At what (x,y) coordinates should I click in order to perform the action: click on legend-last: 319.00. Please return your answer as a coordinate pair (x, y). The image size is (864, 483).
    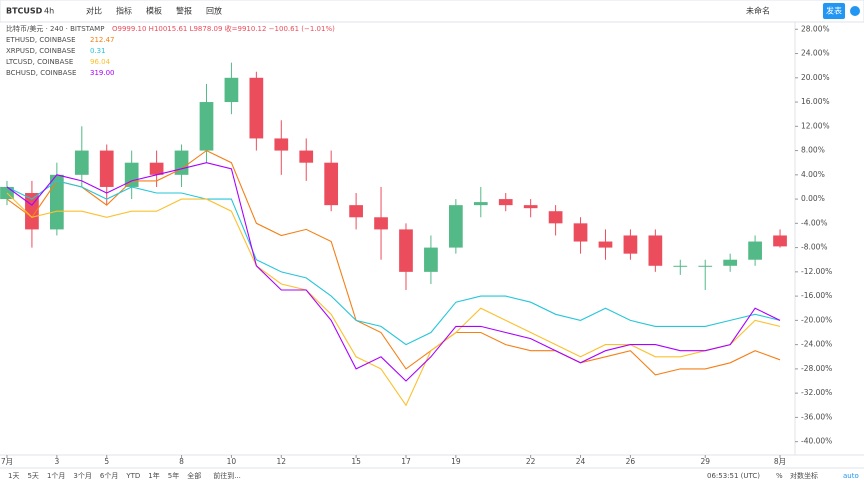
    Looking at the image, I should click on (102, 73).